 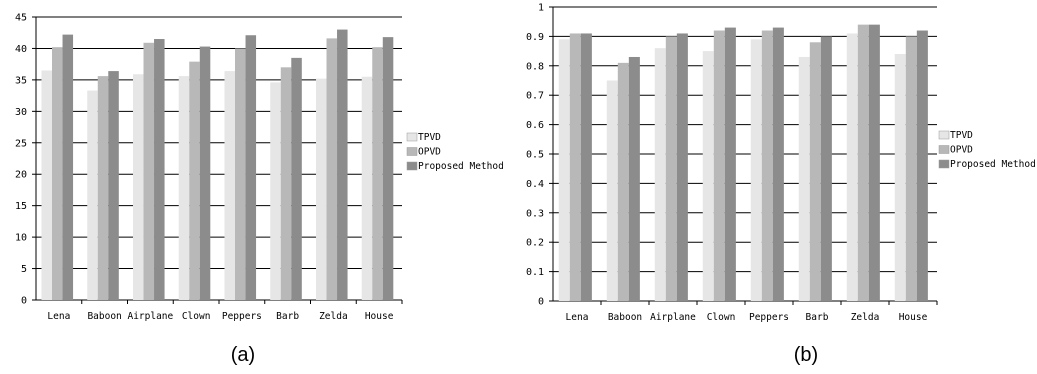 What do you see at coordinates (535, 213) in the screenshot?
I see `y-tick-label: 0.3` at bounding box center [535, 213].